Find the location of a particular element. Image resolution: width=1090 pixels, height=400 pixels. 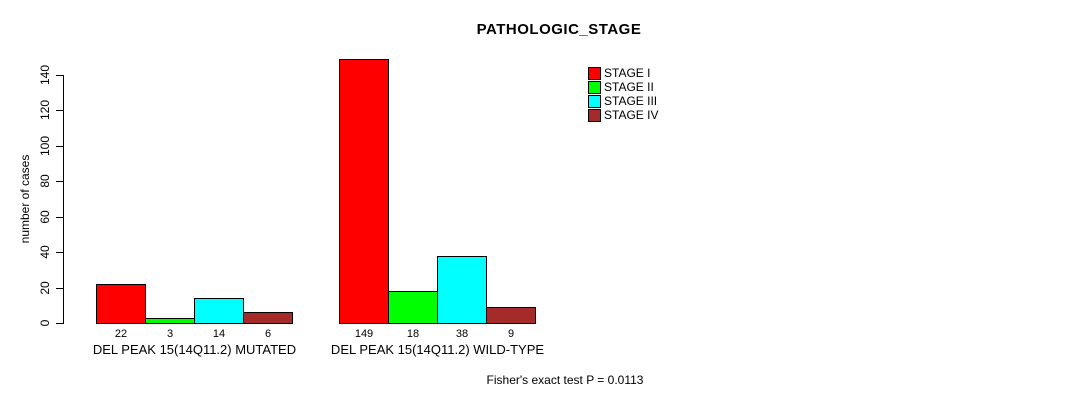

bar-value-label: 9 is located at coordinates (511, 334).